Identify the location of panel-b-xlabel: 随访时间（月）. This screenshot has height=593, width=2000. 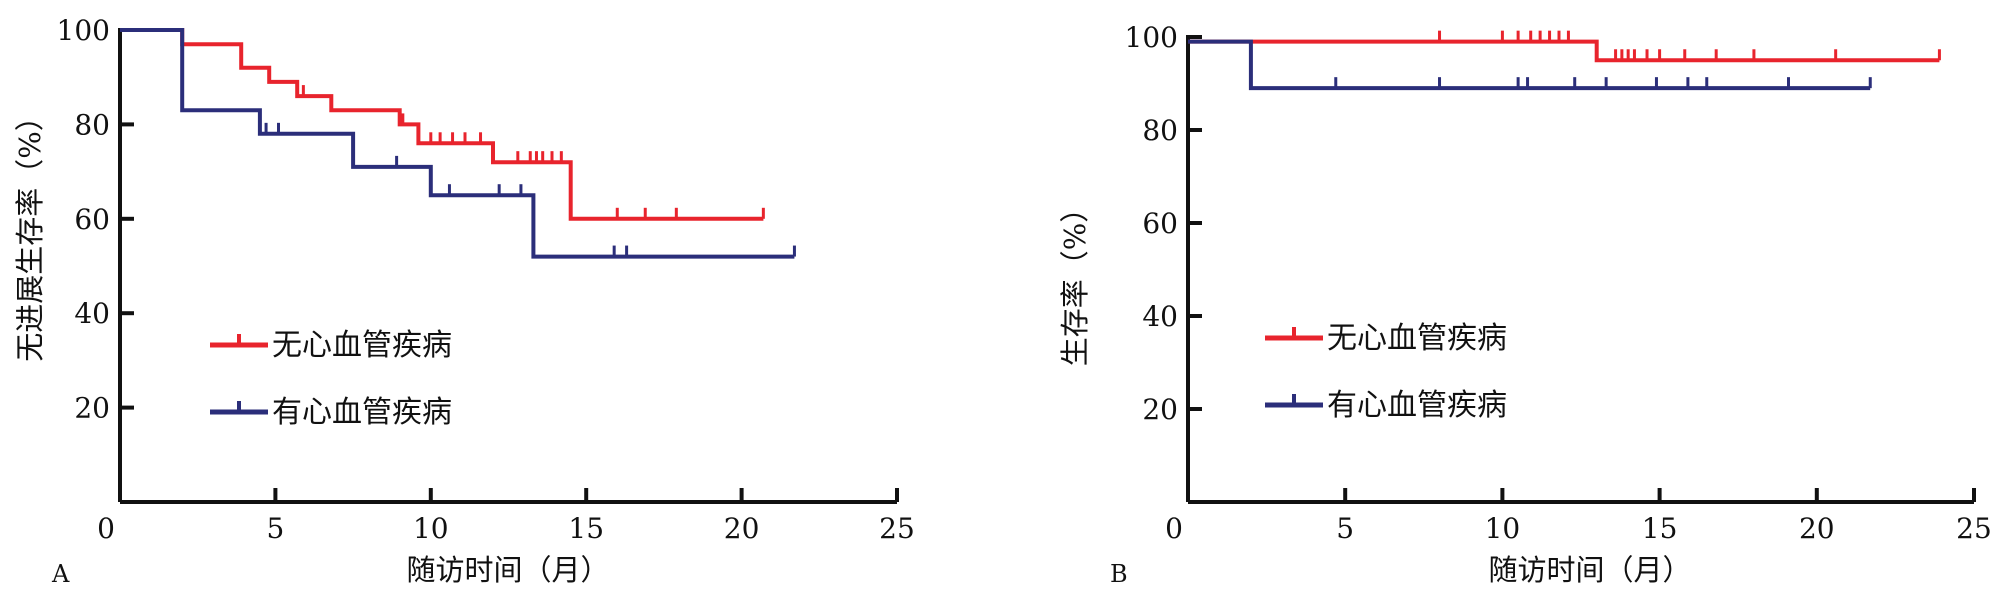
(1589, 570).